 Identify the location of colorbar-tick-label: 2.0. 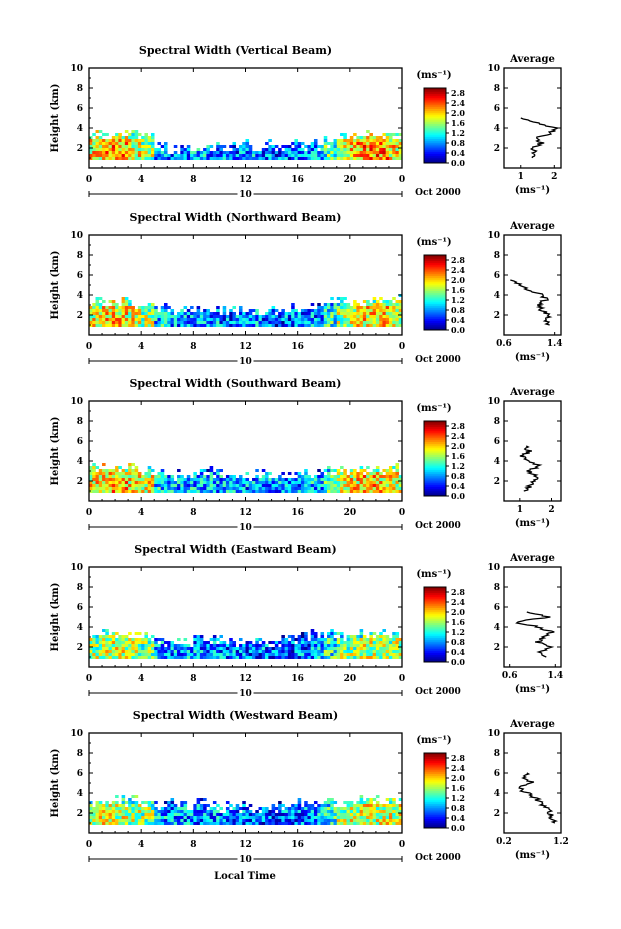
(458, 113).